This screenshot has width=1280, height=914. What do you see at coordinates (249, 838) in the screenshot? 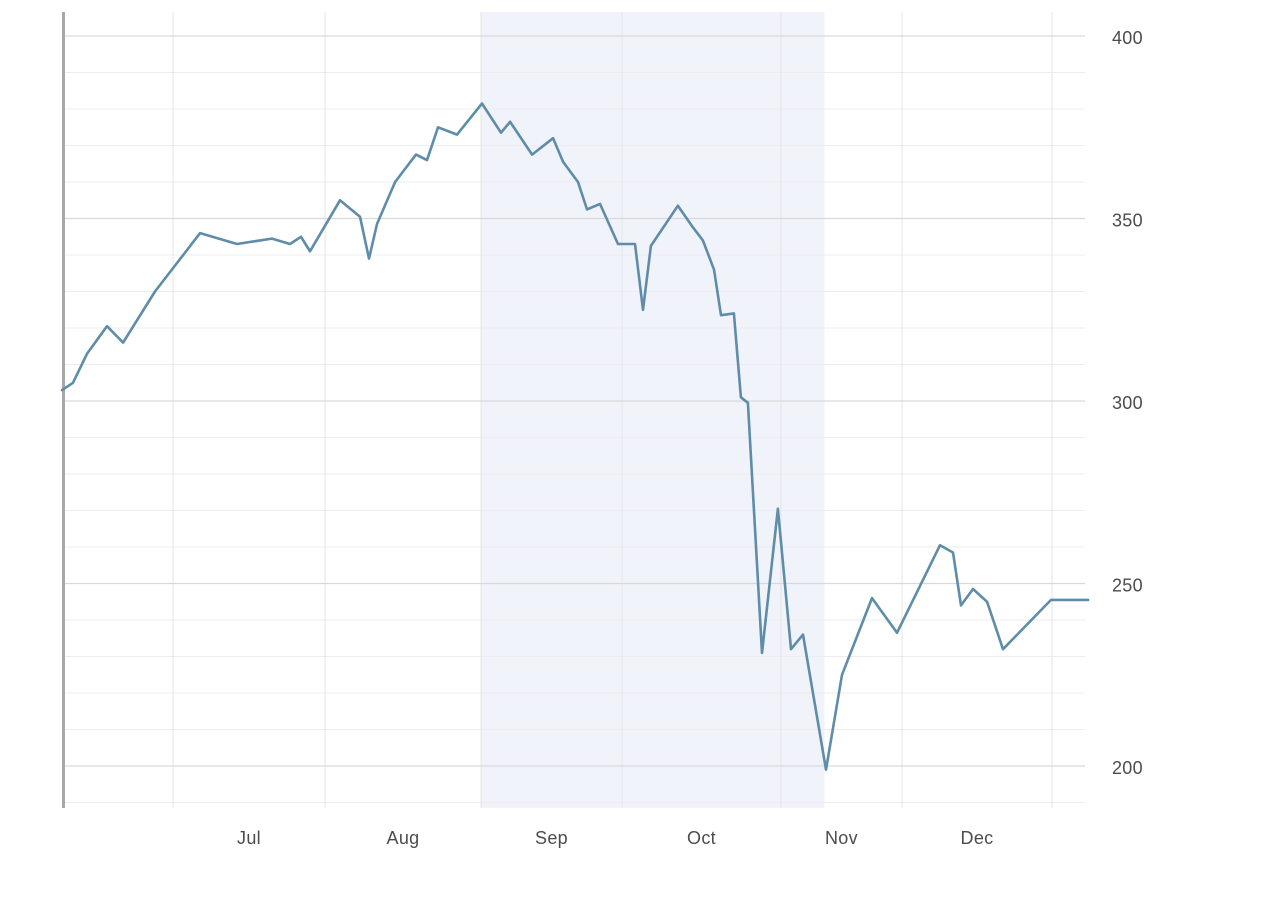
I see `x-axis-month-label: Jul` at bounding box center [249, 838].